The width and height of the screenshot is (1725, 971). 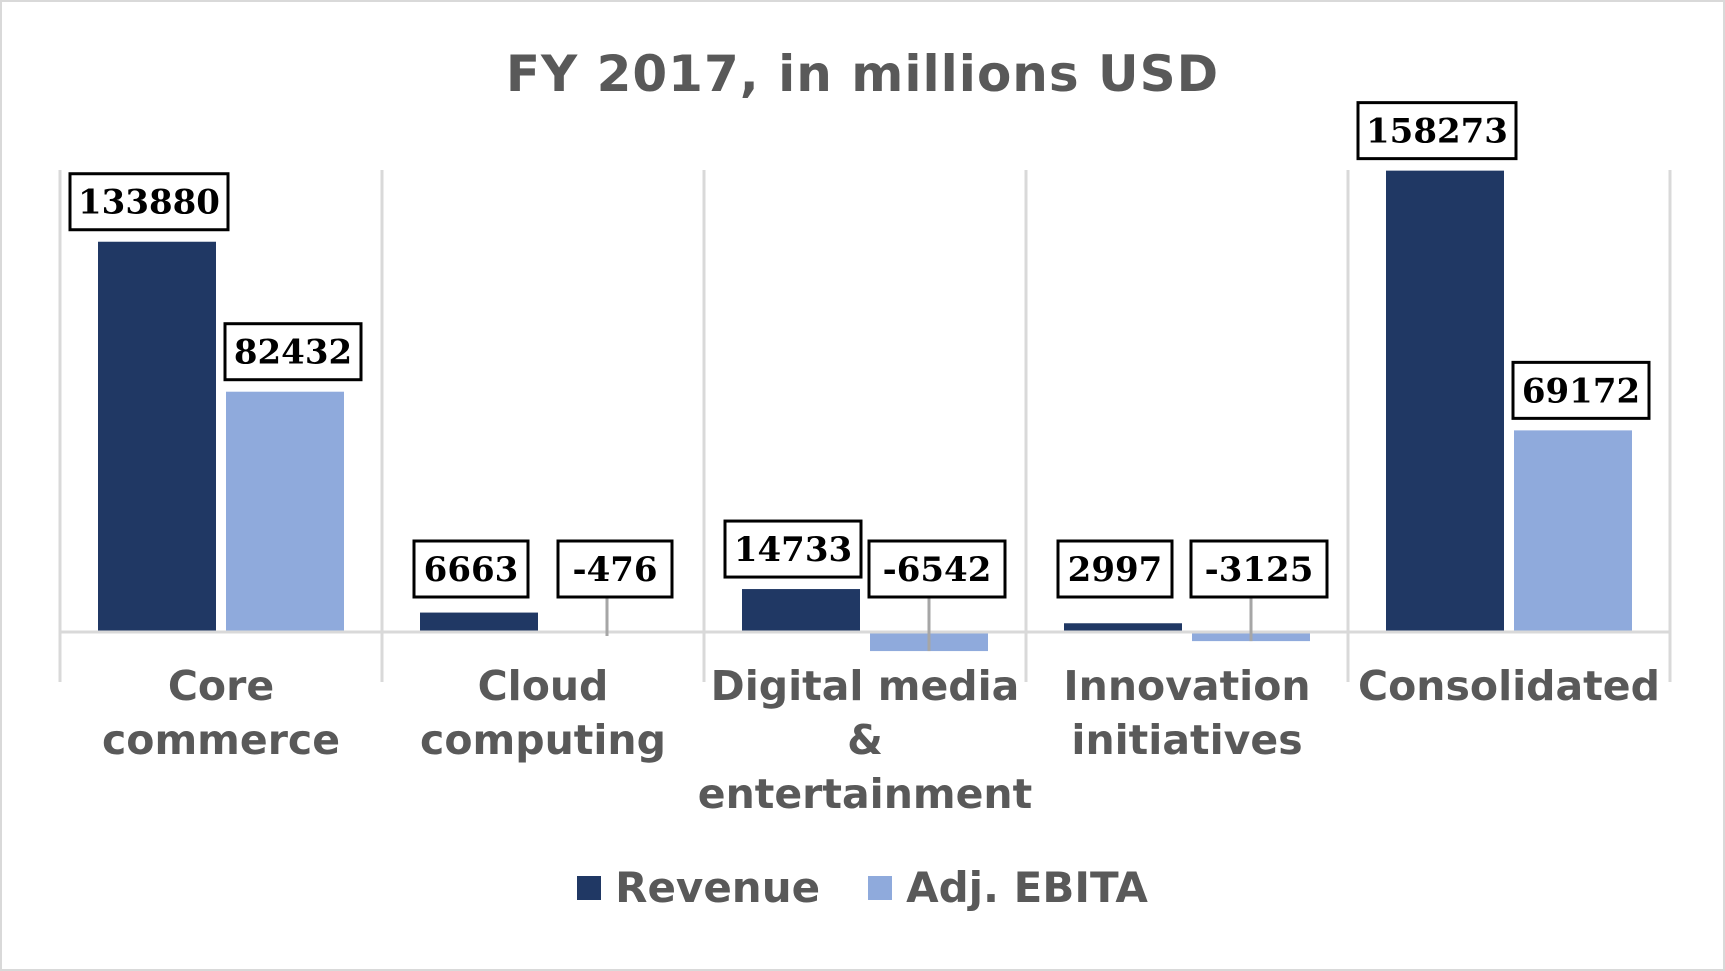 I want to click on category-label: entertainment, so click(x=865, y=794).